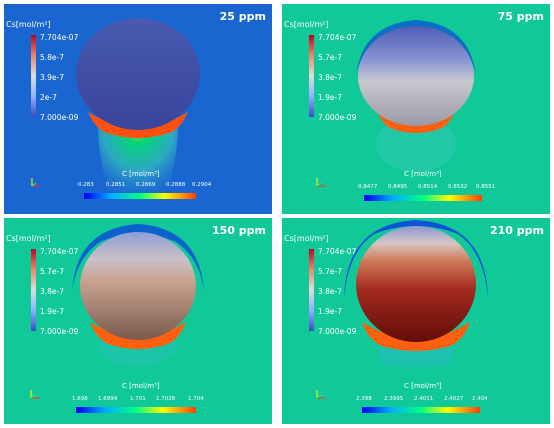  Describe the element at coordinates (364, 399) in the screenshot. I see `c-tick: 2.398` at that location.